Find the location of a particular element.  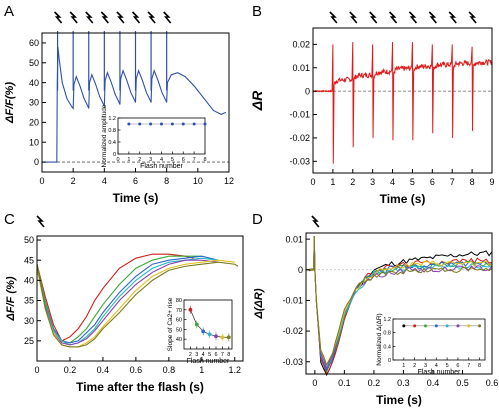

y-axis-label: ΔF/F (%) is located at coordinates (11, 298).